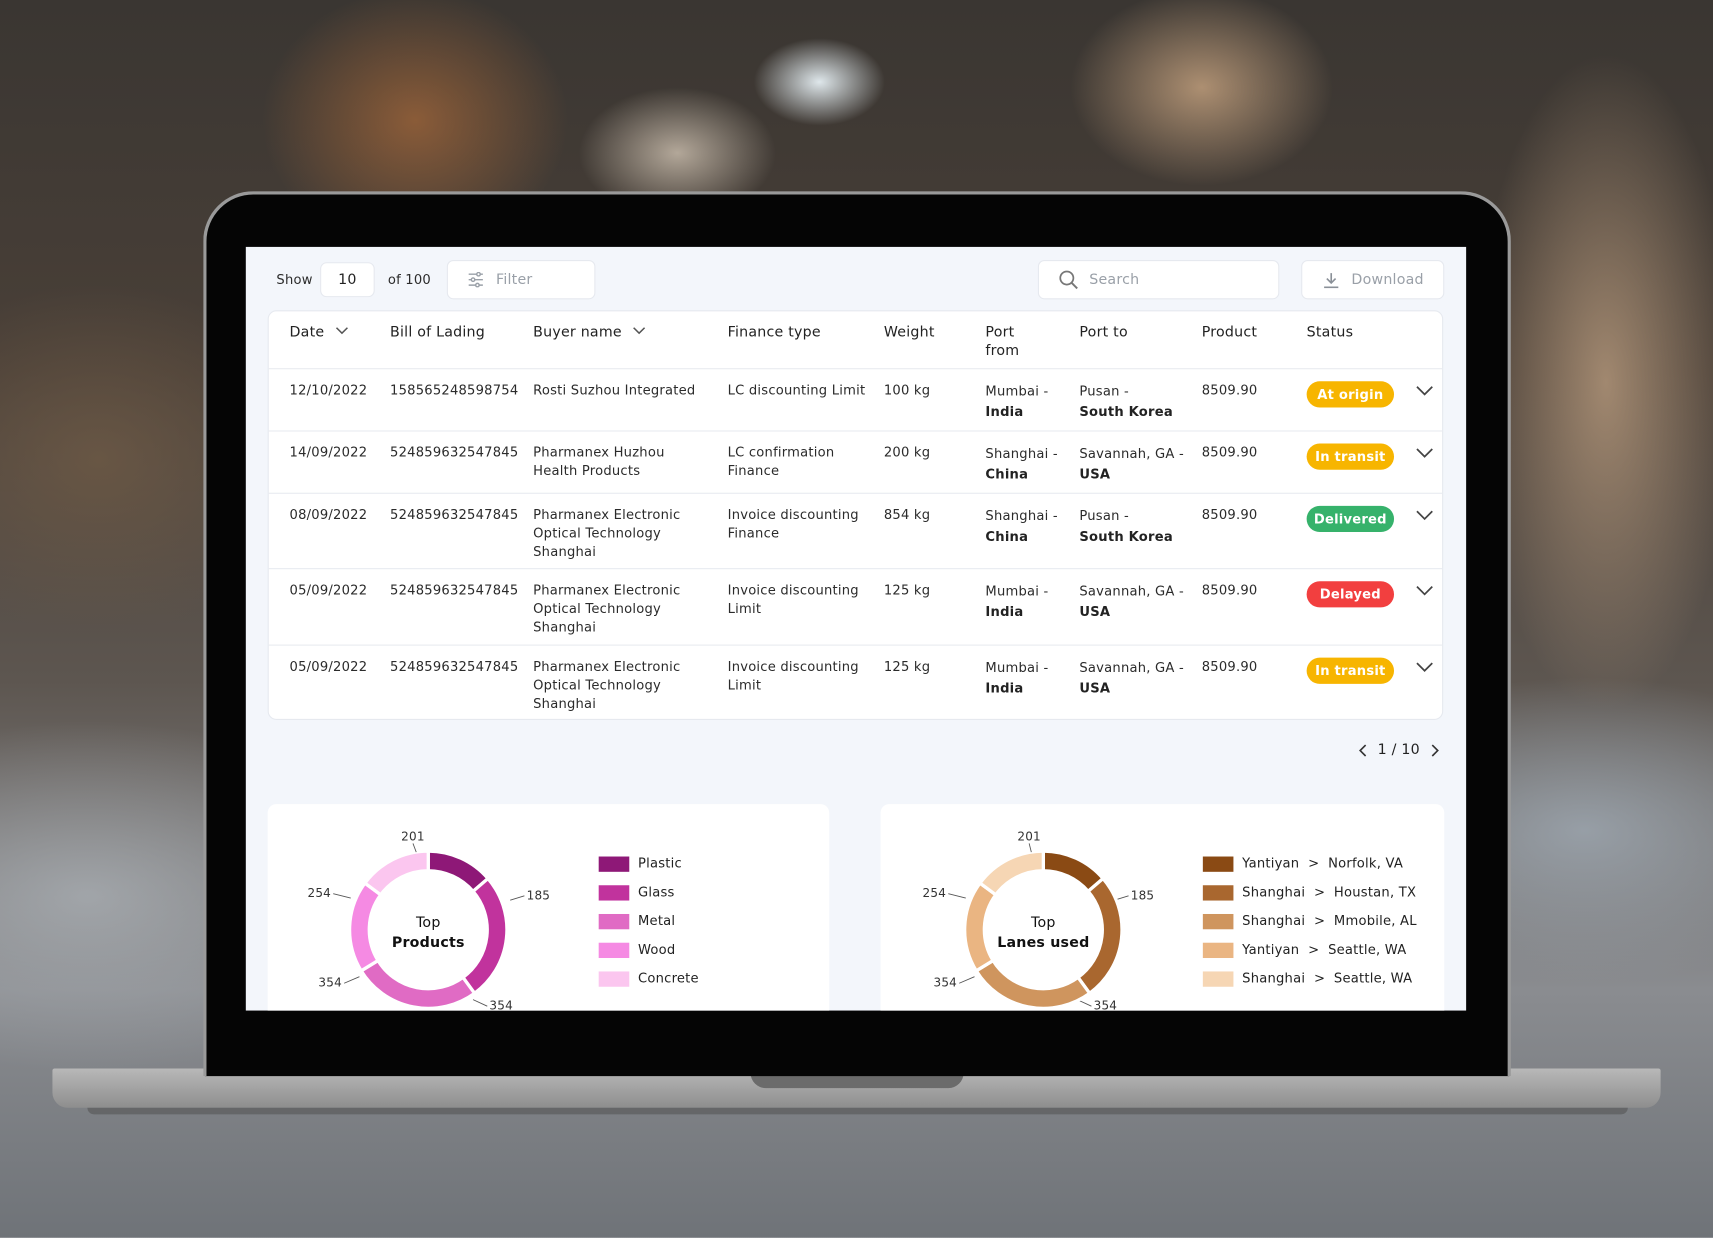  I want to click on legend-label: Concrete, so click(668, 979).